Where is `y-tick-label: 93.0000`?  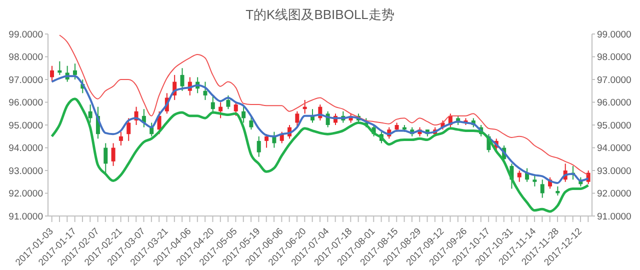
y-tick-label: 93.0000 is located at coordinates (25, 171).